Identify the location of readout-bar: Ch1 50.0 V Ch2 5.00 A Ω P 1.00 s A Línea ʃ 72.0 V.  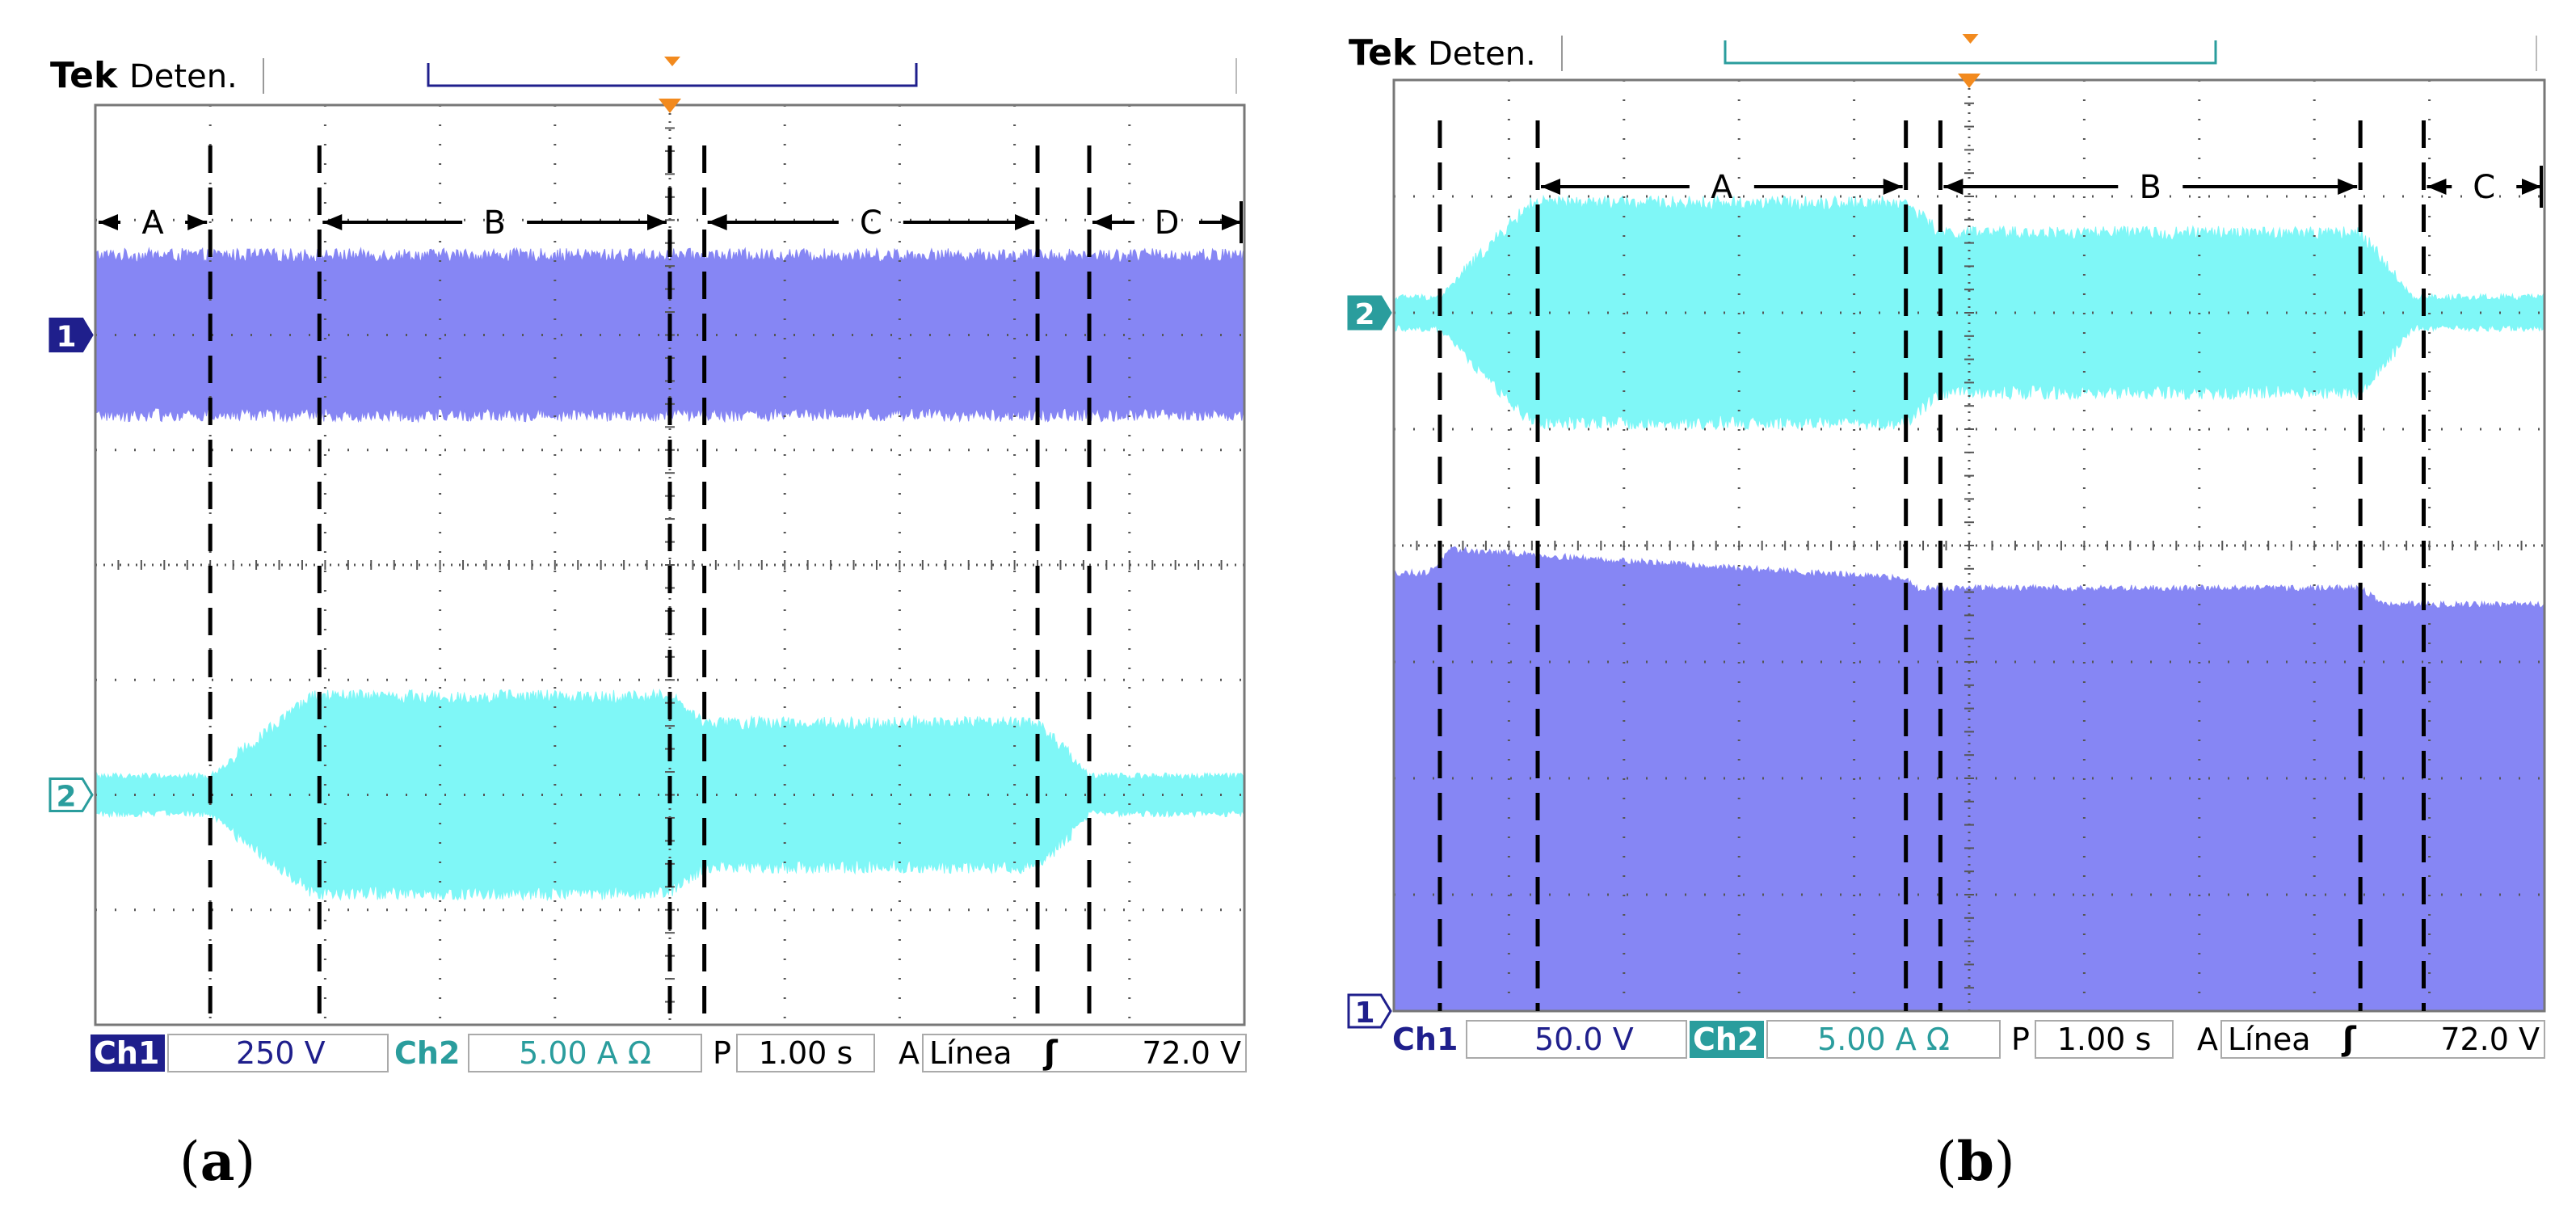
(1967, 1039).